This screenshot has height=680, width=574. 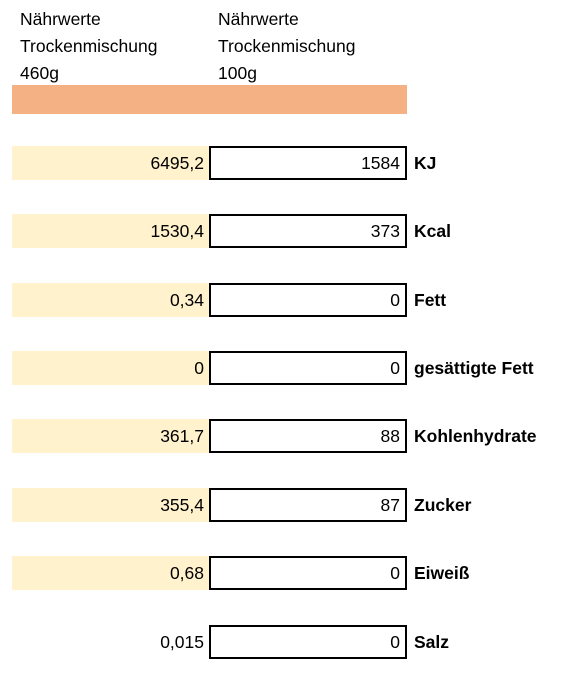 I want to click on row-kcal: 1530,4 373 Kcal, so click(x=287, y=231).